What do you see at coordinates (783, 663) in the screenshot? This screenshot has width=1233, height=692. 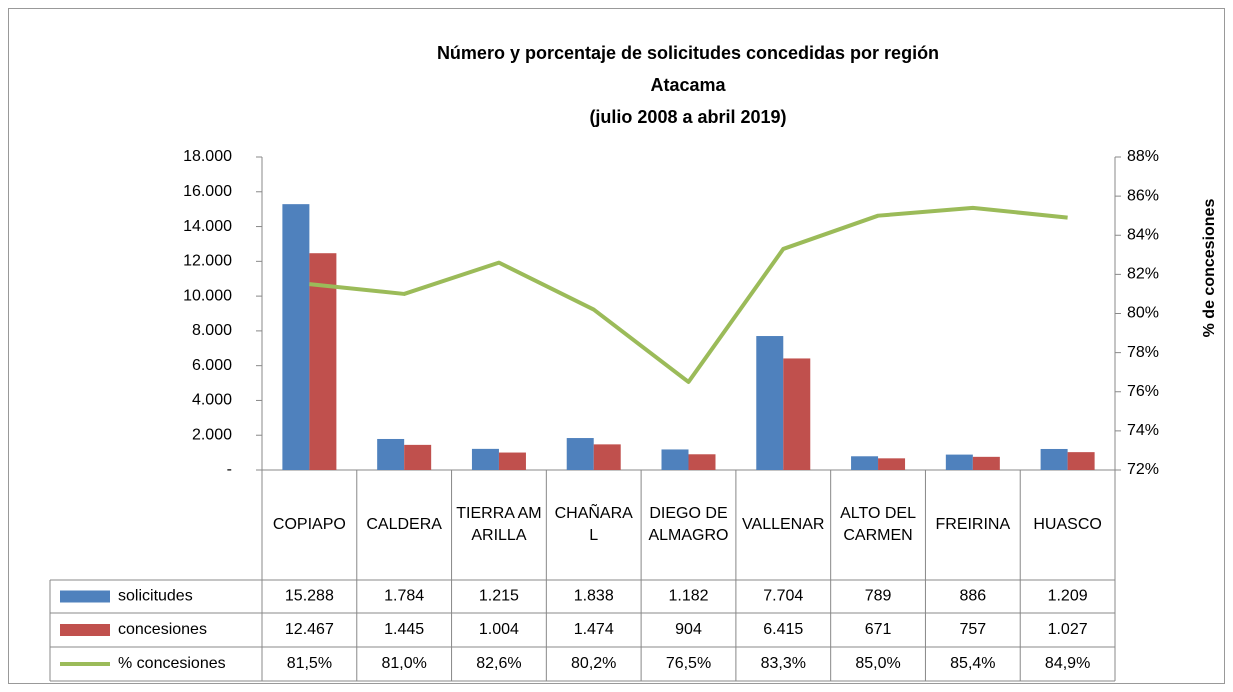 I see `table-value: 83,3%` at bounding box center [783, 663].